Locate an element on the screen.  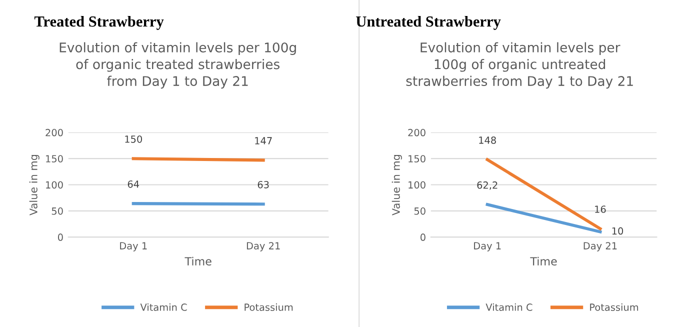
chart-subtitle: Evolution of vitamin levels per 100g of organic treated strawberries from Day 1 to Day 21 is located at coordinates (178, 65).